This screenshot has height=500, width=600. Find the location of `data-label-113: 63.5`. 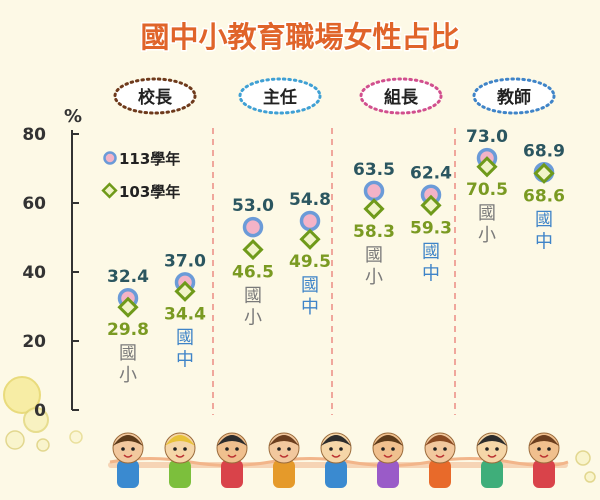

data-label-113: 63.5 is located at coordinates (374, 170).